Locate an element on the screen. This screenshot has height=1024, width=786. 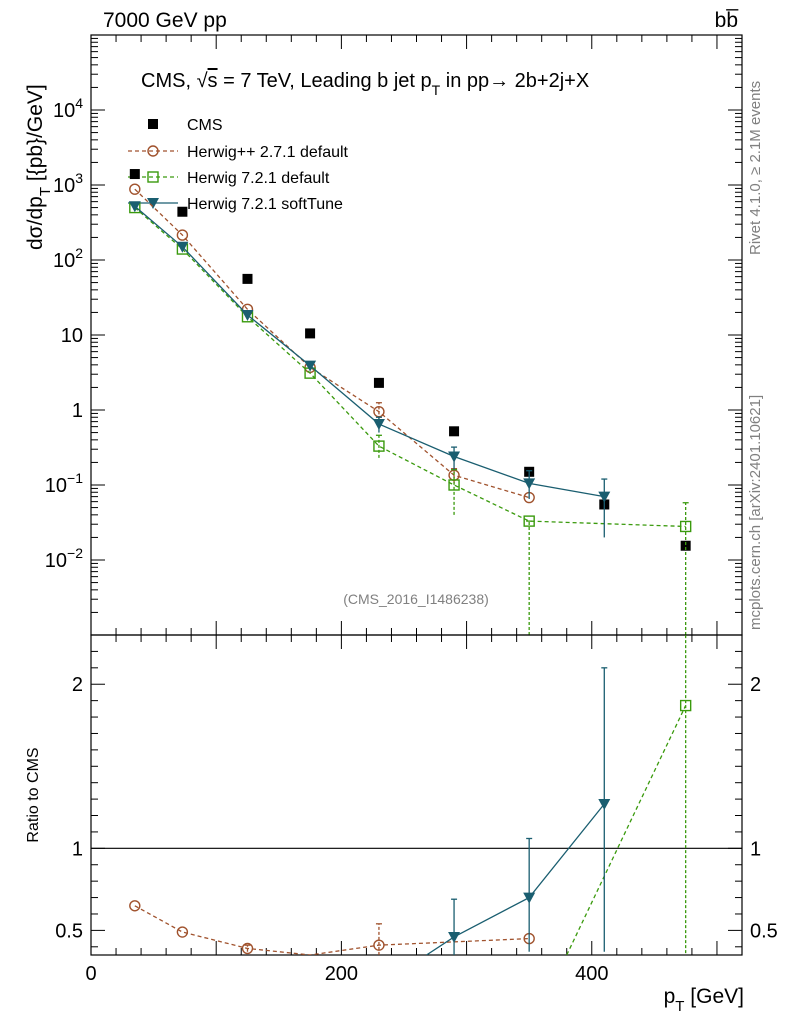
header-right: bb̅ is located at coordinates (727, 20).